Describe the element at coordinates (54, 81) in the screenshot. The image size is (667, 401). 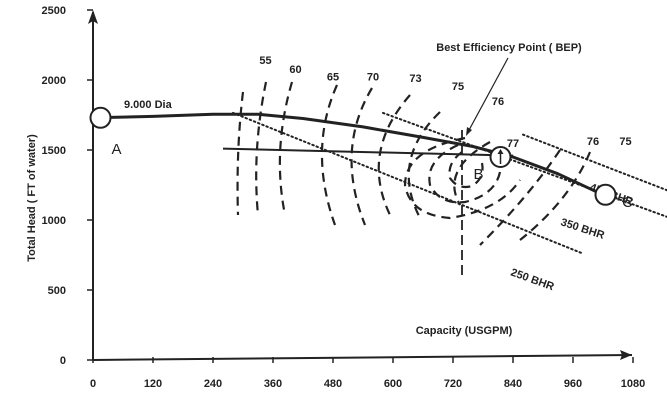
I see `y-tick-label: 2000` at that location.